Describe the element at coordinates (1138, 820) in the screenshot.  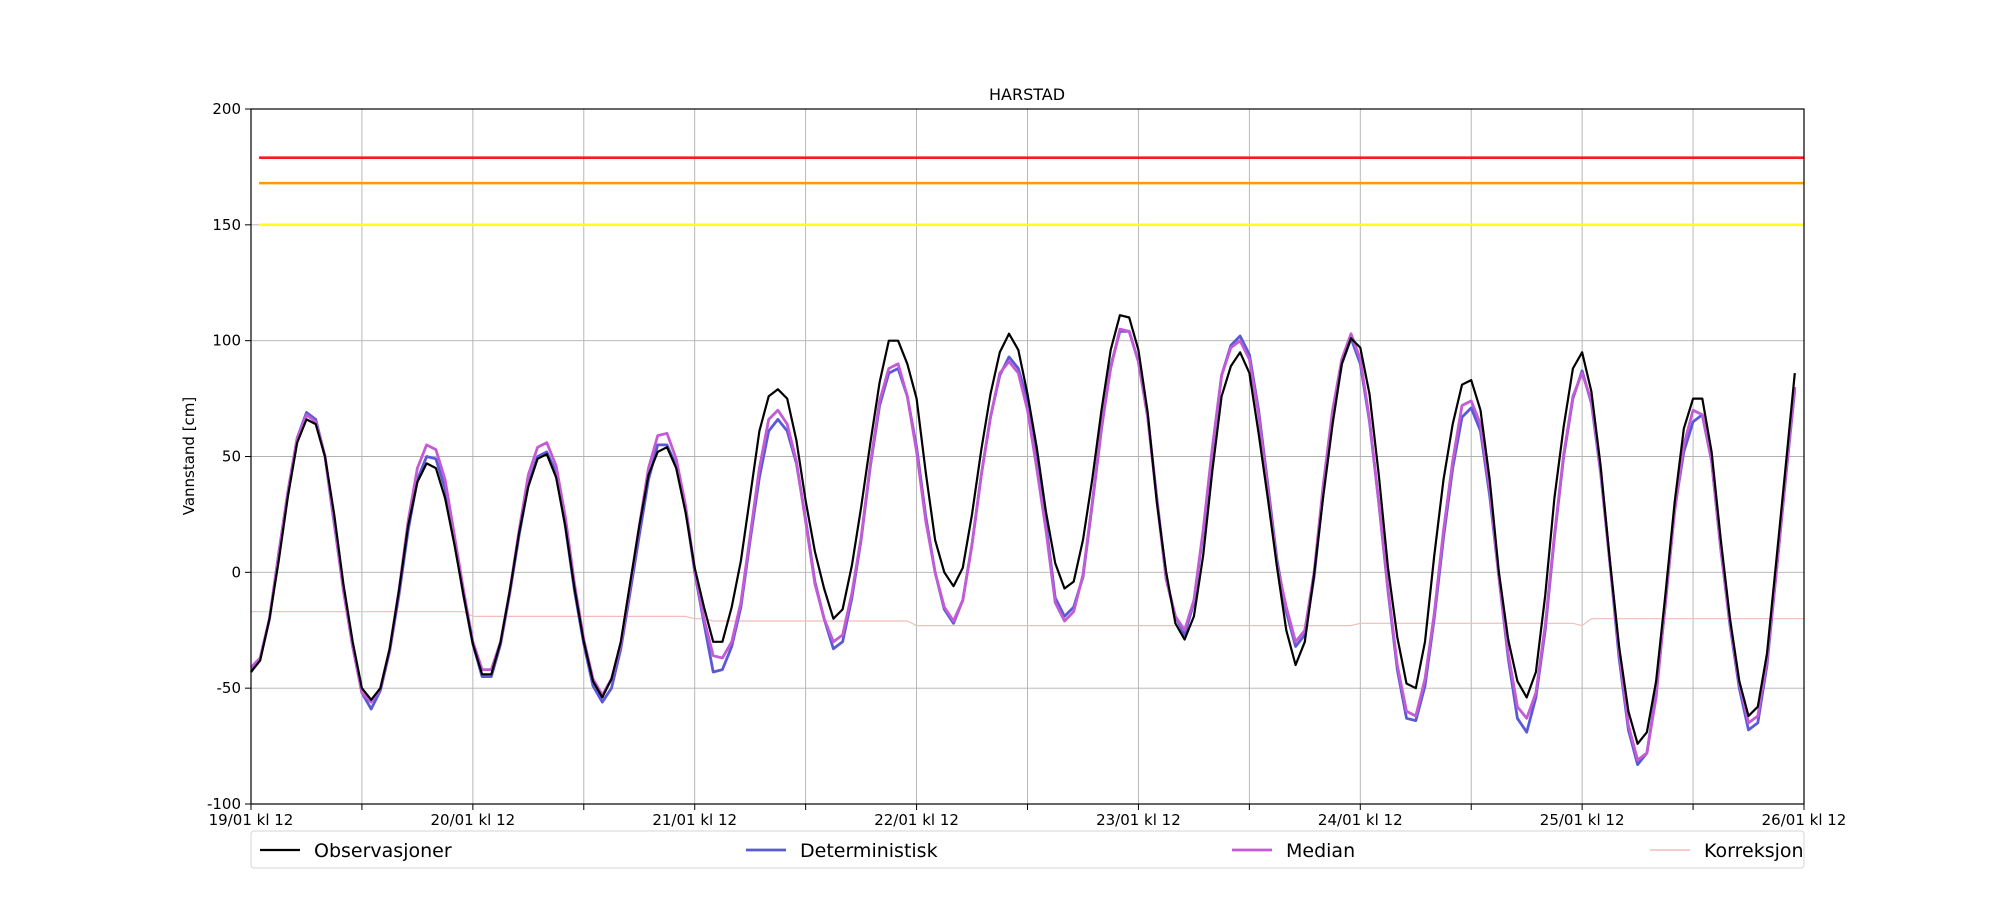
I see `x-tick-label: 23/01 kl 12` at that location.